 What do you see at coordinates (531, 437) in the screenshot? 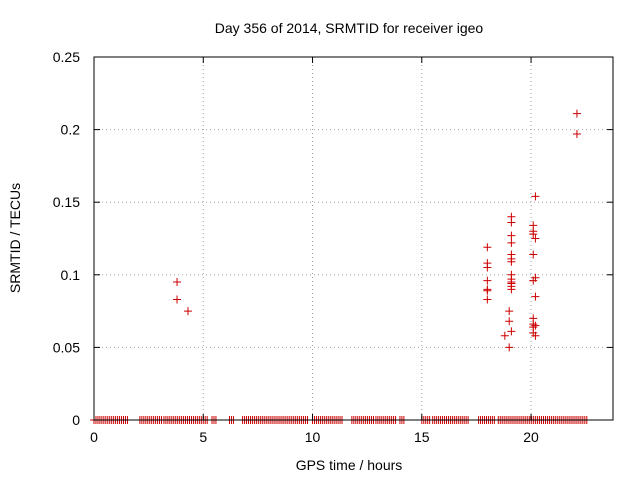
I see `x-tick-label: 20` at bounding box center [531, 437].